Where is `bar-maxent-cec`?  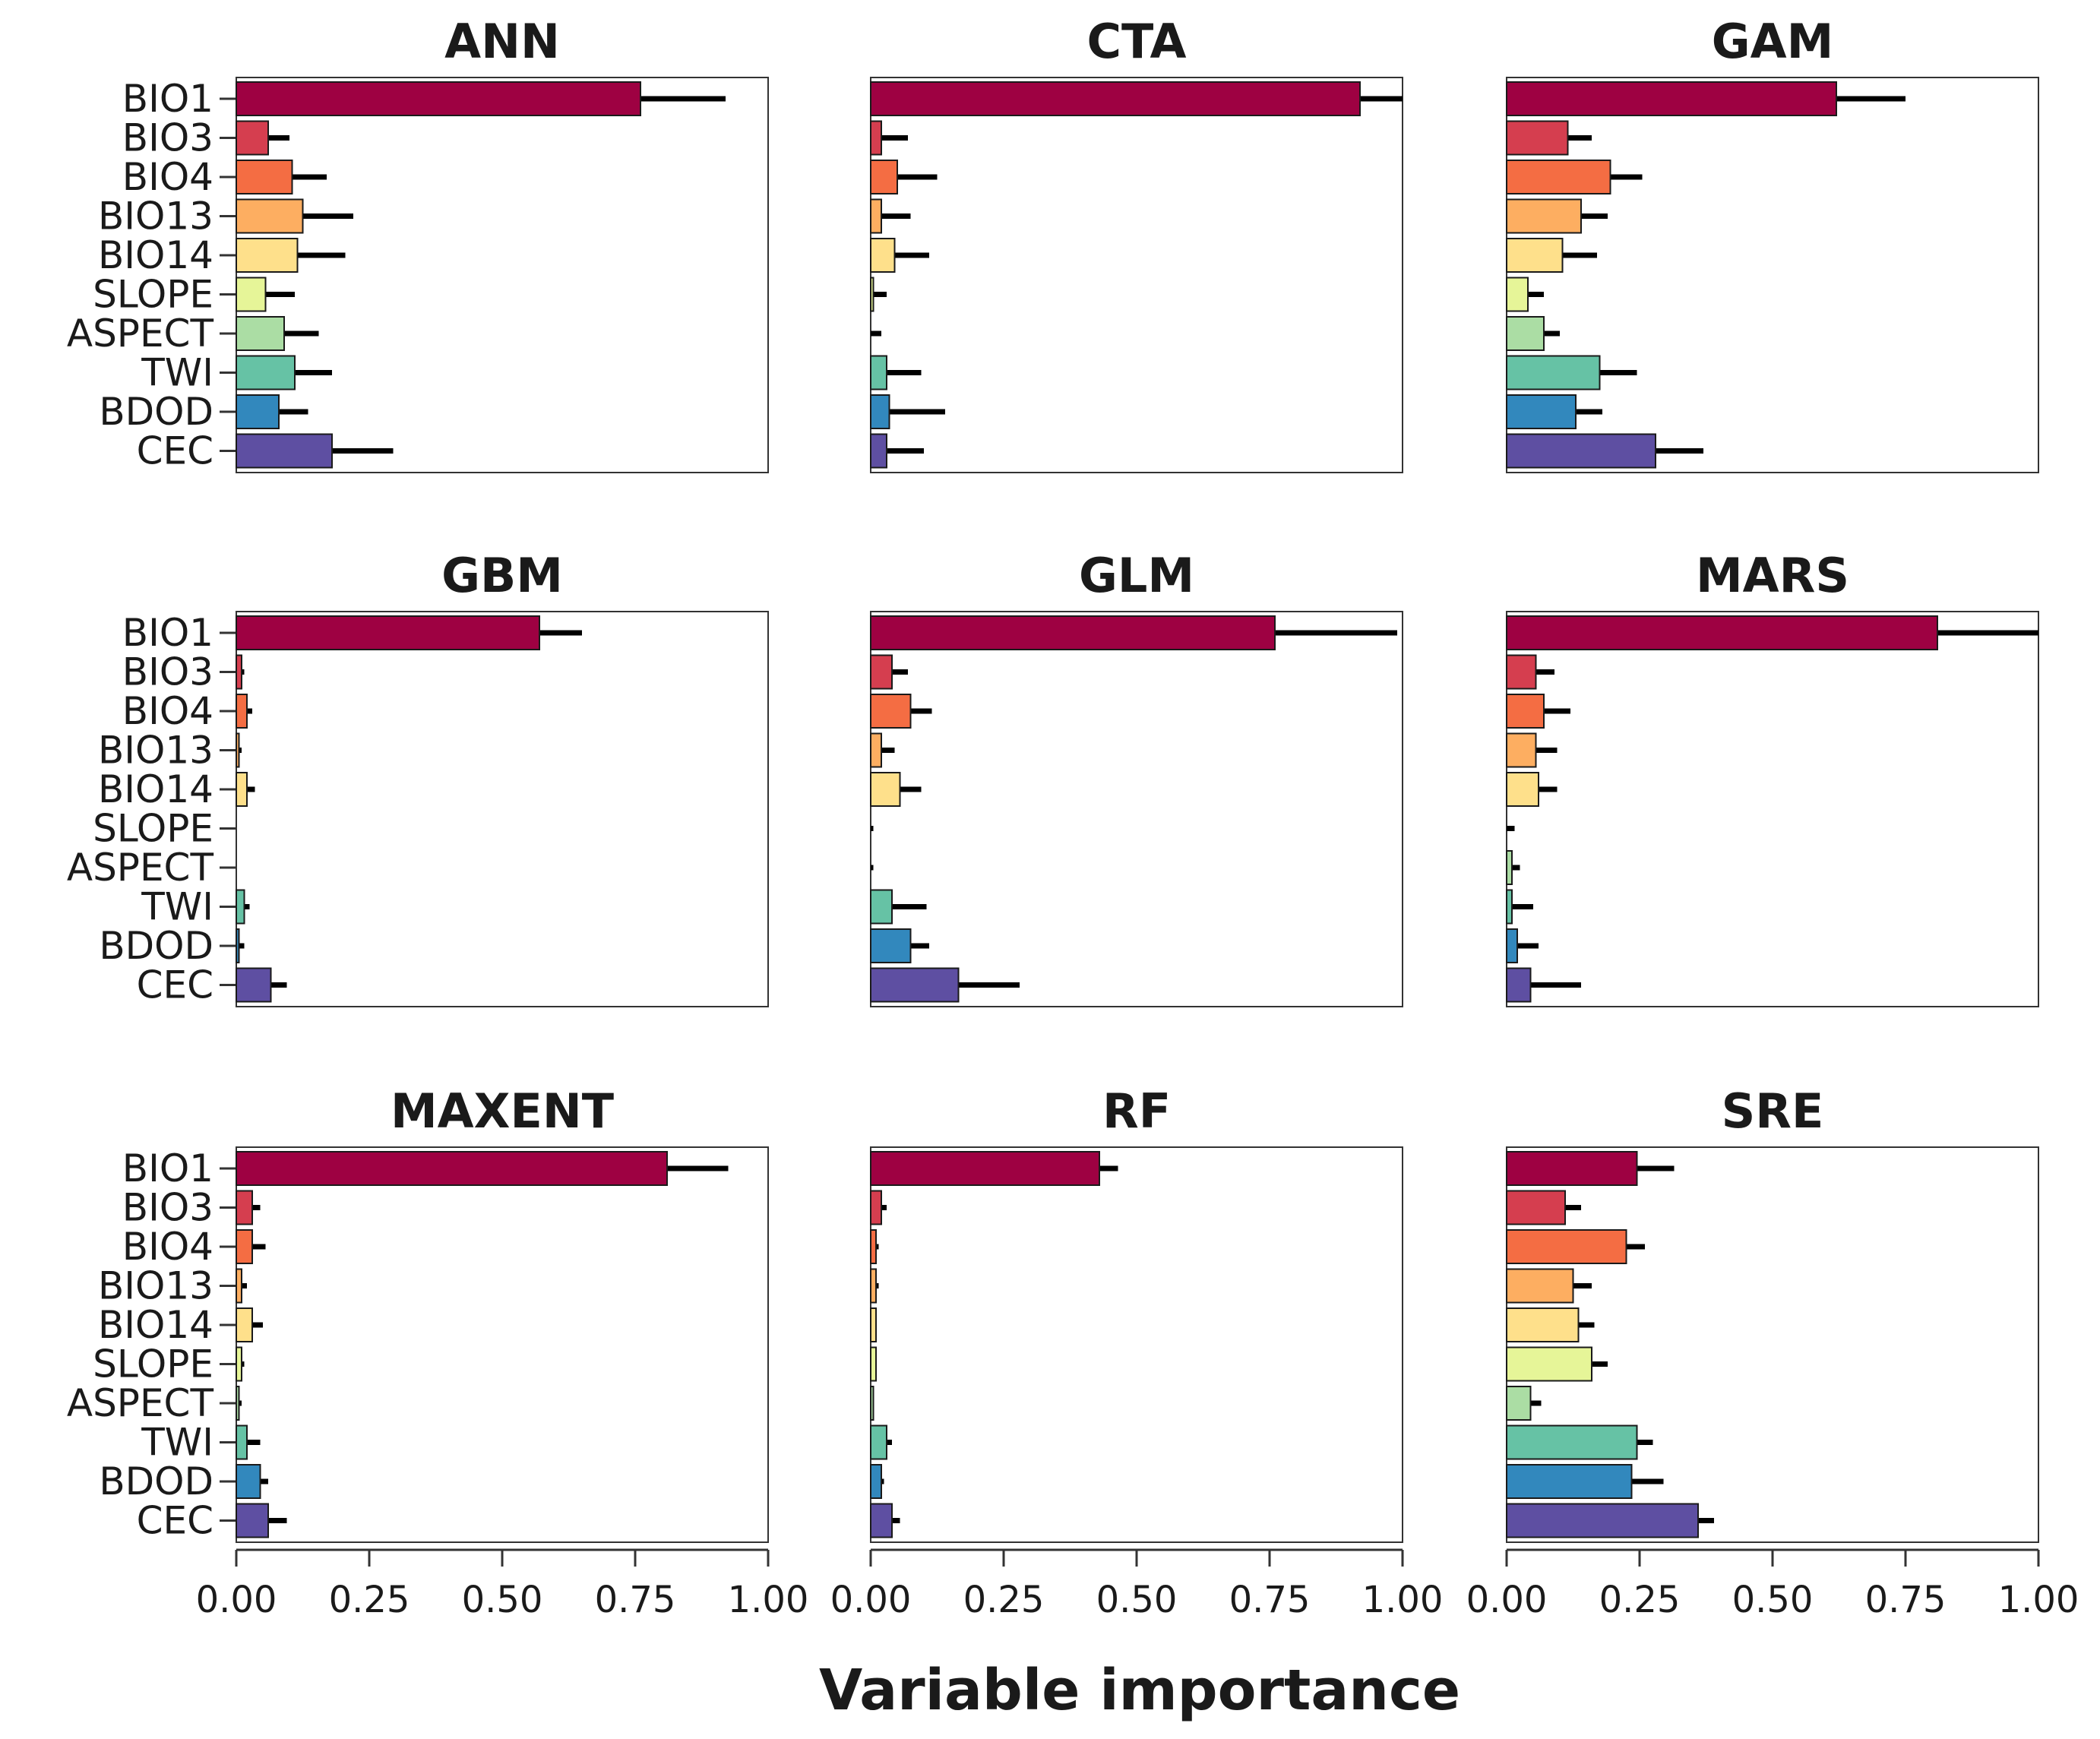
bar-maxent-cec is located at coordinates (252, 1520).